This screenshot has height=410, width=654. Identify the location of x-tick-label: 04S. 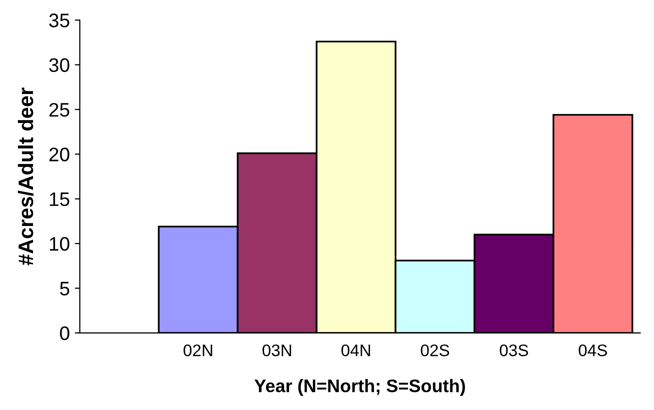
(592, 350).